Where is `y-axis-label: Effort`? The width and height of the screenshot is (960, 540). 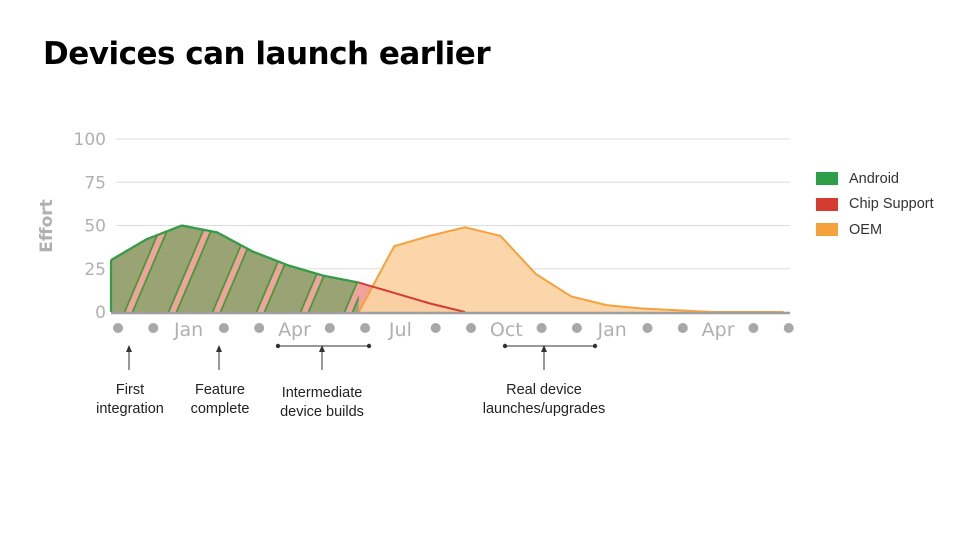 y-axis-label: Effort is located at coordinates (47, 226).